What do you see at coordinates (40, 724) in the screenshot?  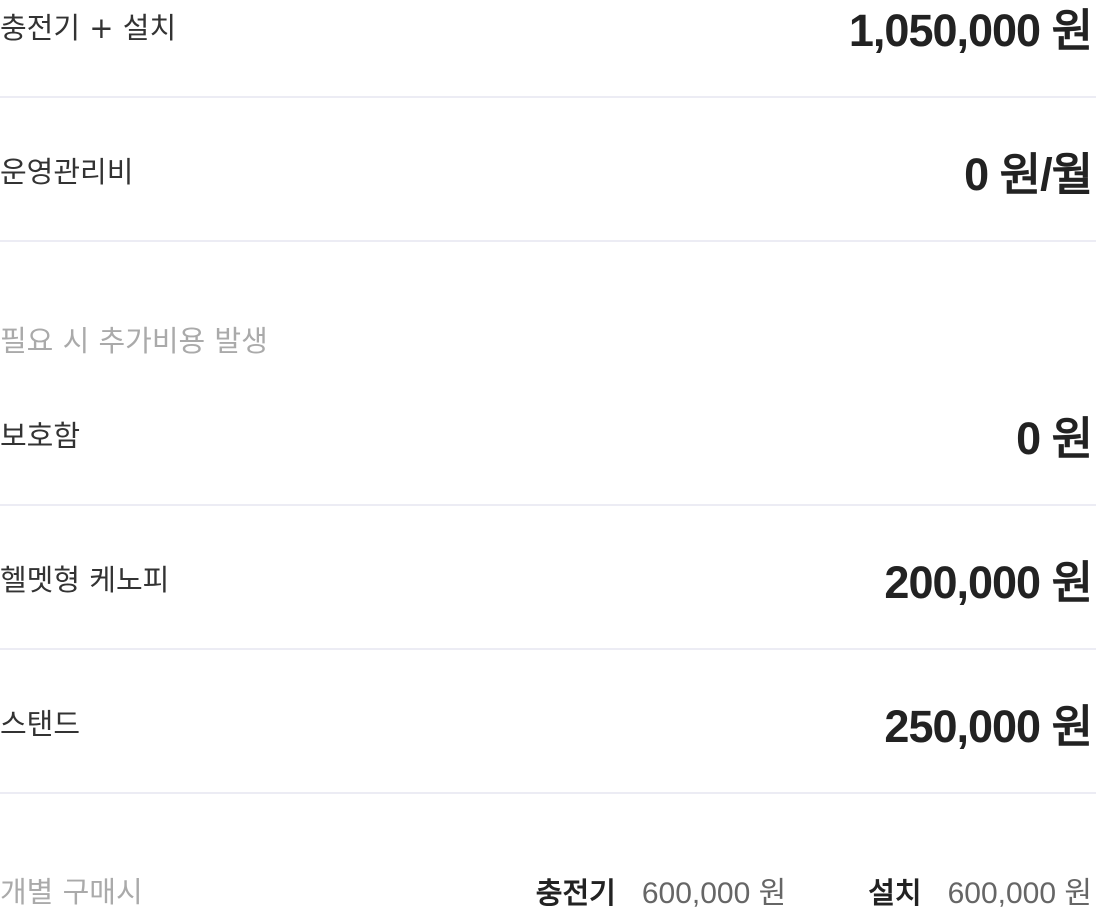 I see `option-label: 스탠드` at bounding box center [40, 724].